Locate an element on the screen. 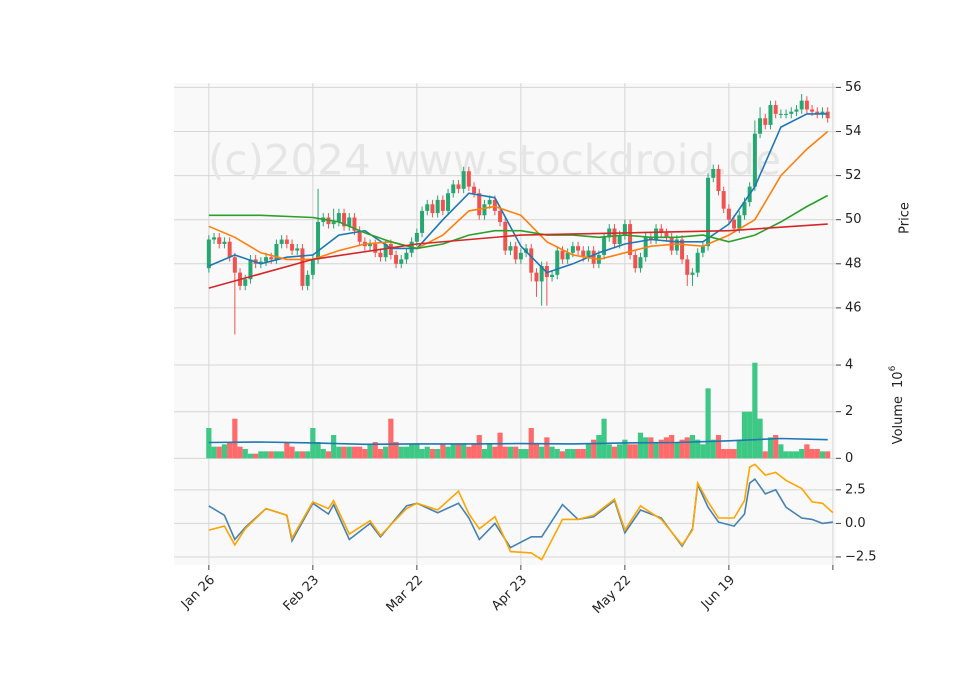  volume-scale-base: 10 is located at coordinates (898, 379).